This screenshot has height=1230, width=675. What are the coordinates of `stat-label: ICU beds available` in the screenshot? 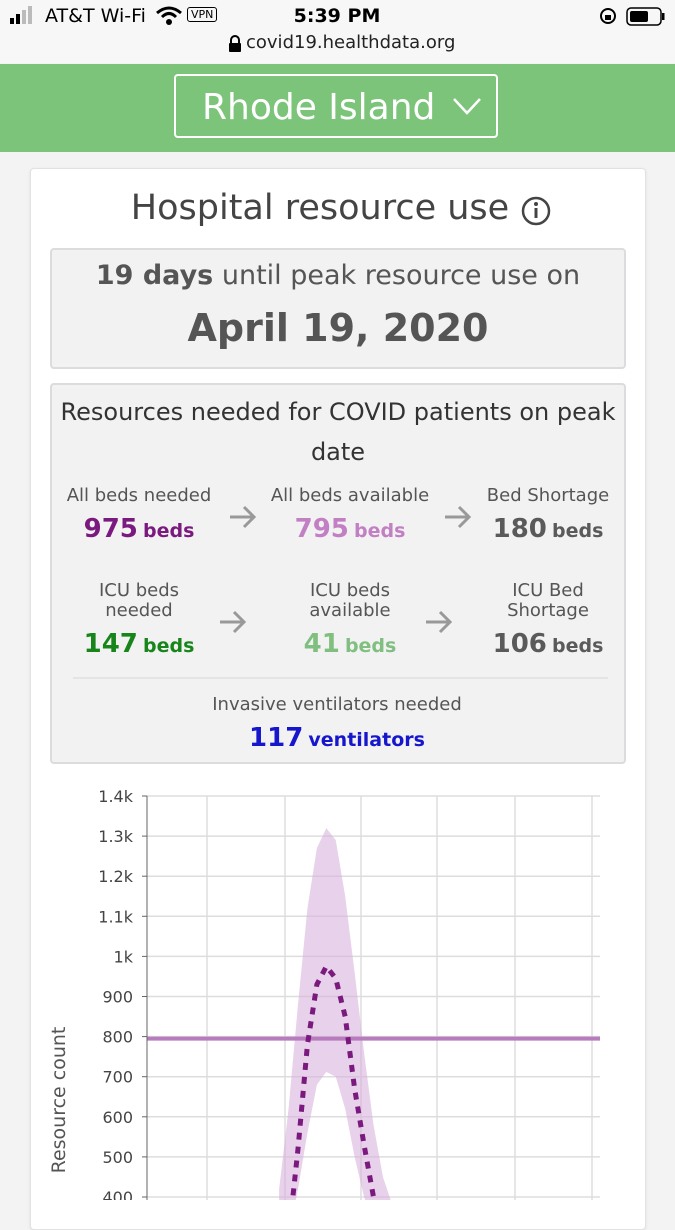 It's located at (350, 600).